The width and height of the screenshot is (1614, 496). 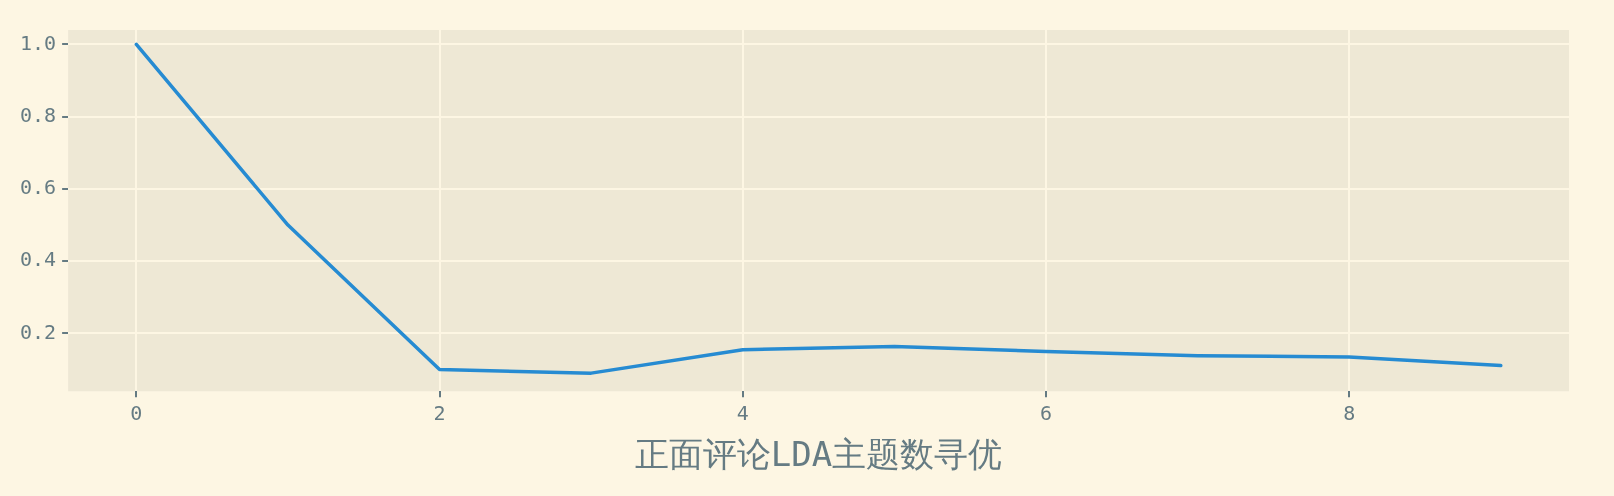 I want to click on y-tick-label: 1.0, so click(x=38, y=42).